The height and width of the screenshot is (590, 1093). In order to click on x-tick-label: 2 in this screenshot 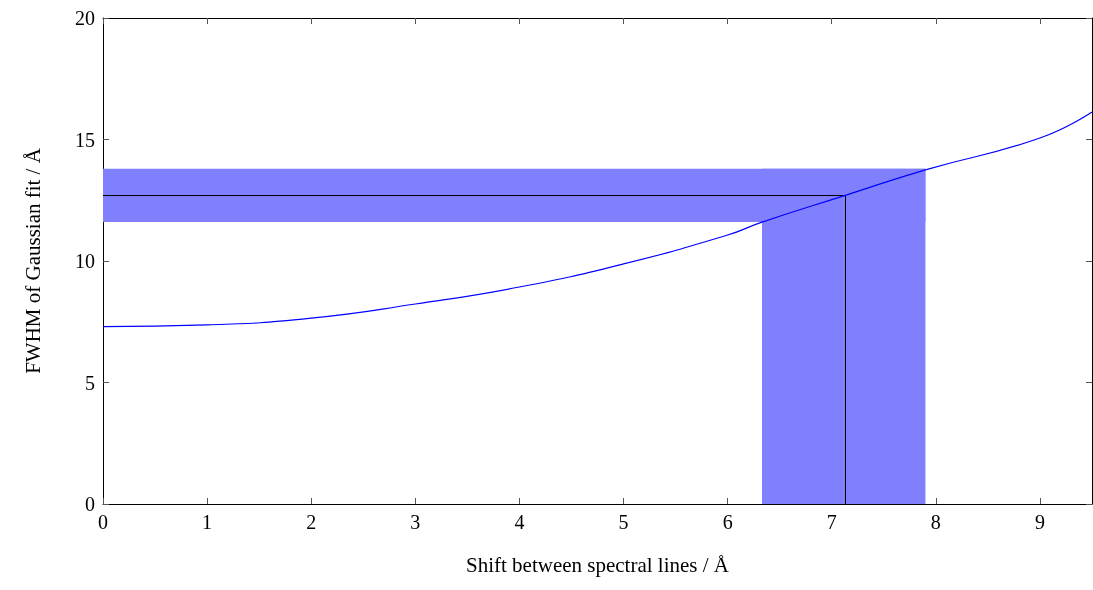, I will do `click(311, 522)`.